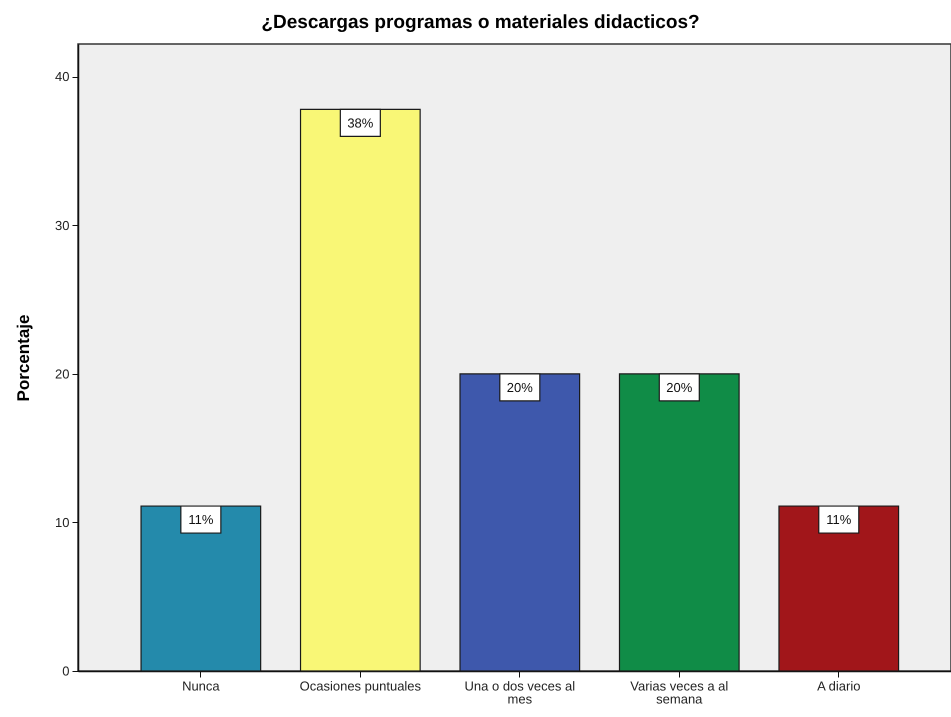 This screenshot has height=717, width=951. Describe the element at coordinates (66, 671) in the screenshot. I see `y-tick-label: 0` at that location.